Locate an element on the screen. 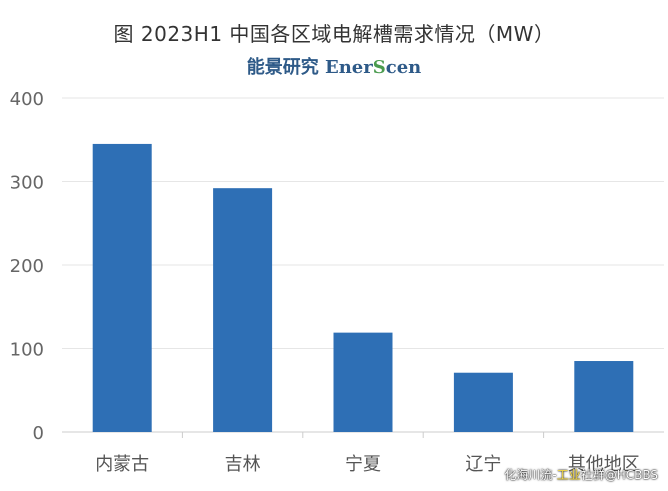  watermark-pre: 化海川流- is located at coordinates (530, 475).